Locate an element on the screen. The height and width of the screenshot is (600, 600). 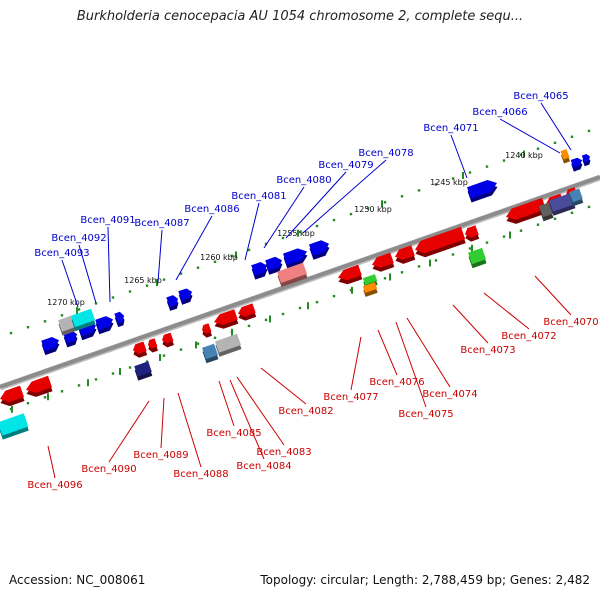
gene-label-forward: Bcen_4081 is located at coordinates (258, 196).